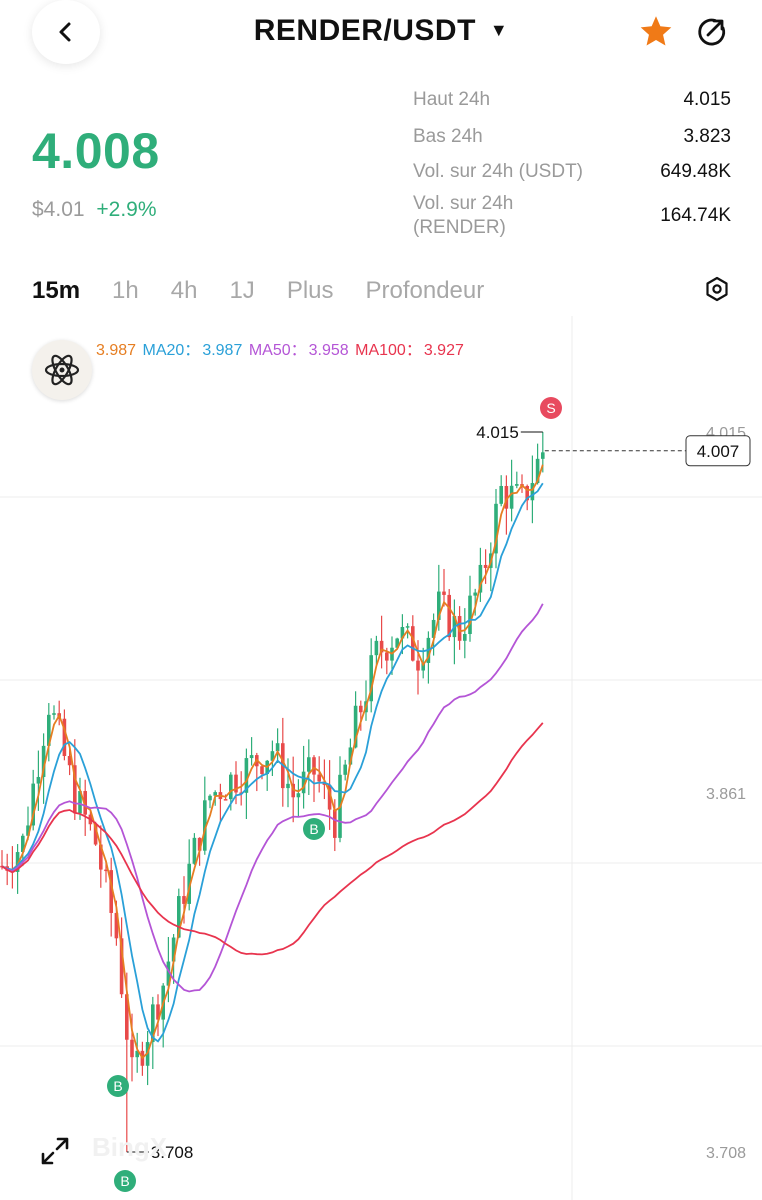  Describe the element at coordinates (96, 172) in the screenshot. I see `price-summary: 4.008 $4.01 +2.9%` at that location.